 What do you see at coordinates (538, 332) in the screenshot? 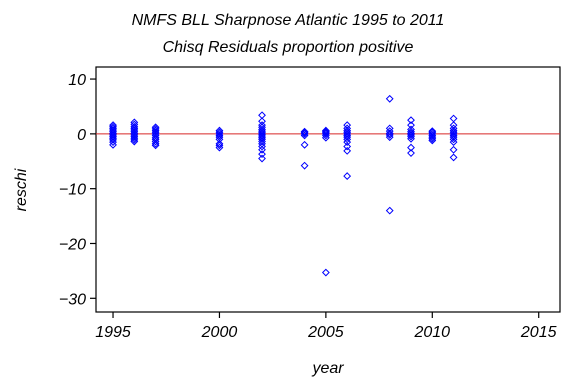
I see `x-tick-label: 2015` at bounding box center [538, 332].